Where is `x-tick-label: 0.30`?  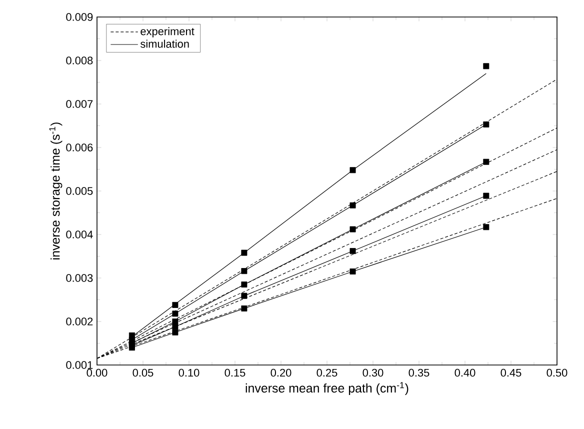 x-tick-label: 0.30 is located at coordinates (373, 372).